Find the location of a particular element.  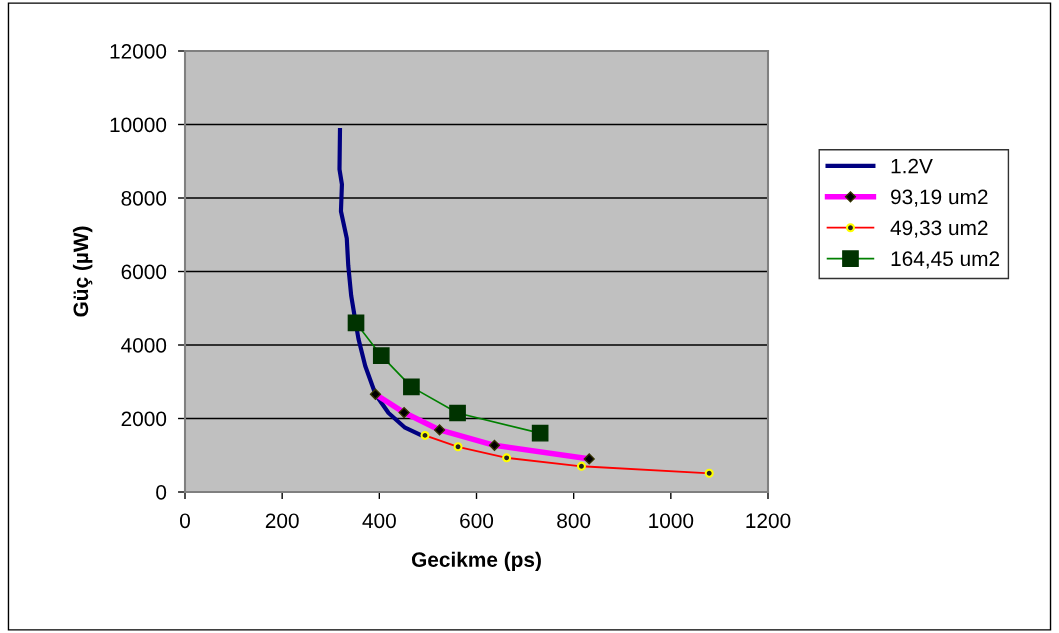

y-tick-label: 4000 is located at coordinates (144, 345).